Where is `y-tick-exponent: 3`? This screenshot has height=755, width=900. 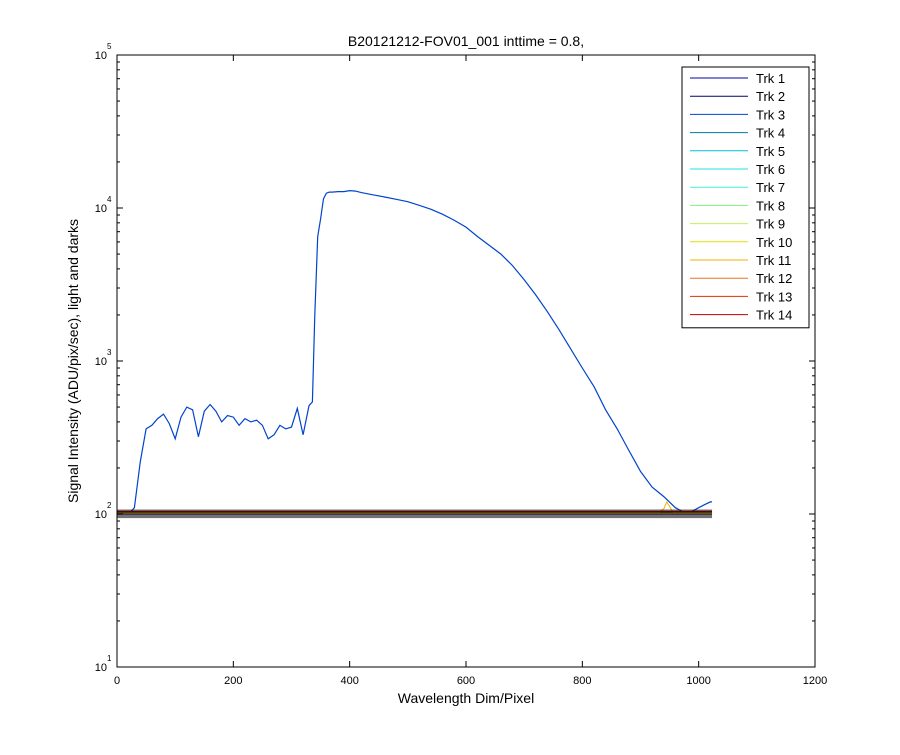
y-tick-exponent: 3 is located at coordinates (109, 352).